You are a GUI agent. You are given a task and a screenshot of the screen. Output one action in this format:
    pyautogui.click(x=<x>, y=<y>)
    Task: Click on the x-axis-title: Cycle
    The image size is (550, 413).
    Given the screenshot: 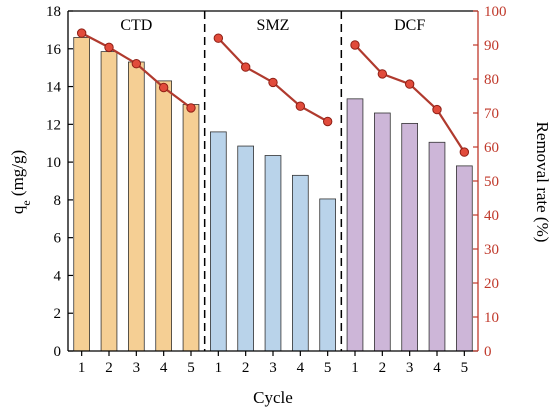 What is the action you would take?
    pyautogui.click(x=273, y=397)
    